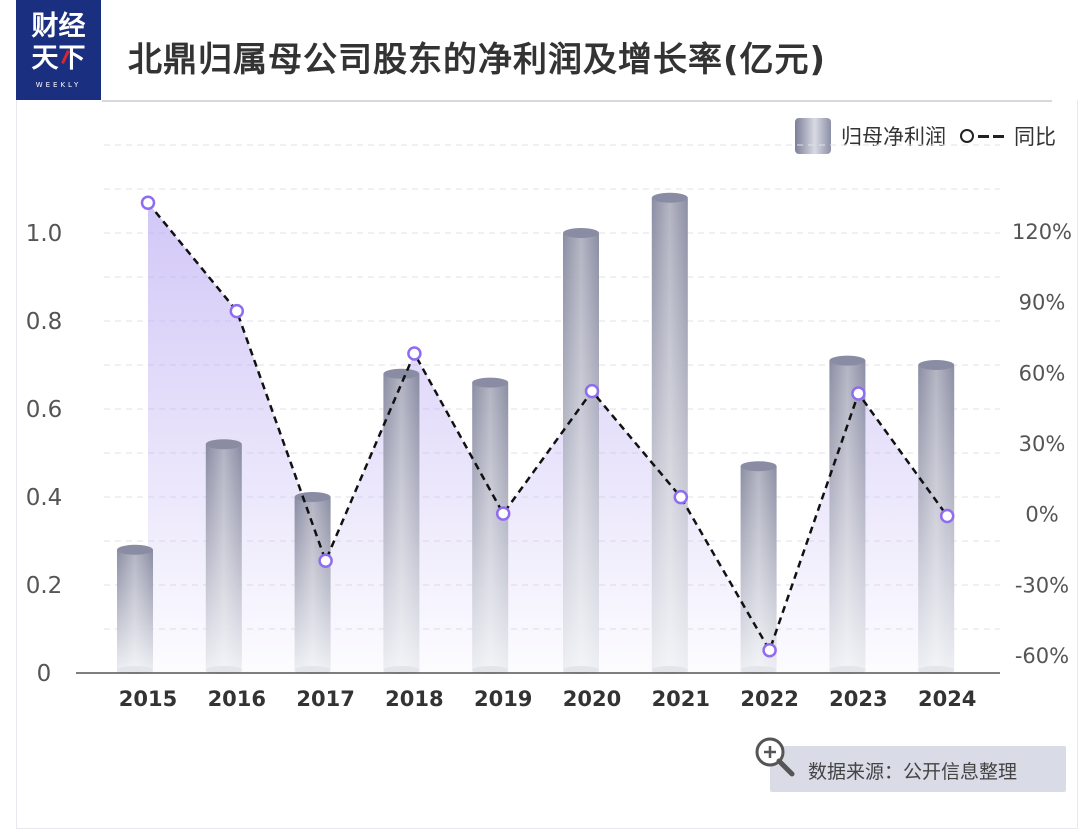 The image size is (1080, 832). I want to click on growth-point-2020, so click(592, 391).